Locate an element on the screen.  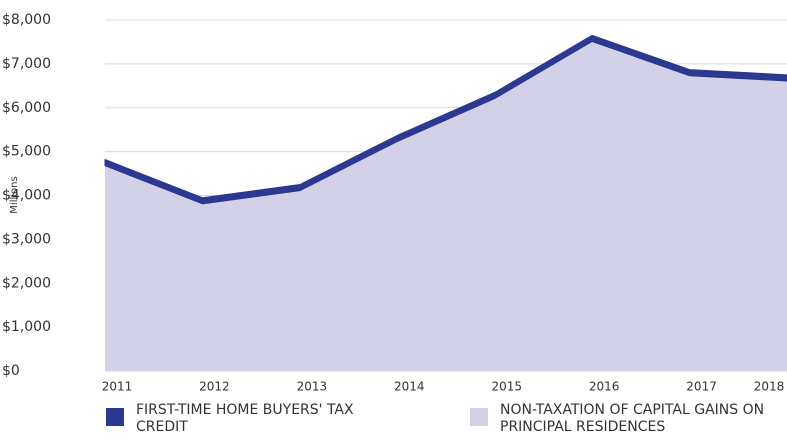
legend-item: FIRST-TIME HOME BUYERS' TAX CREDIT is located at coordinates (256, 419).